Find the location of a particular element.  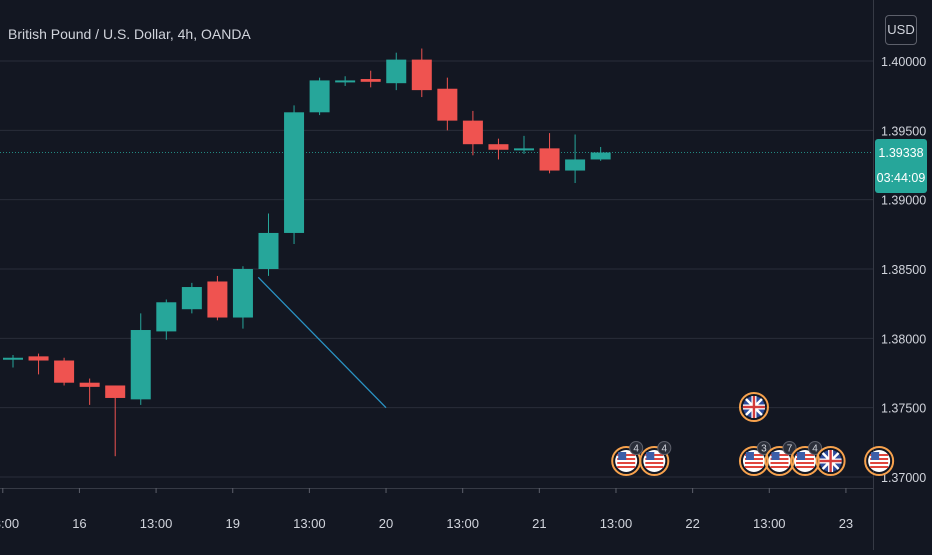

event-count: 3 is located at coordinates (764, 449).